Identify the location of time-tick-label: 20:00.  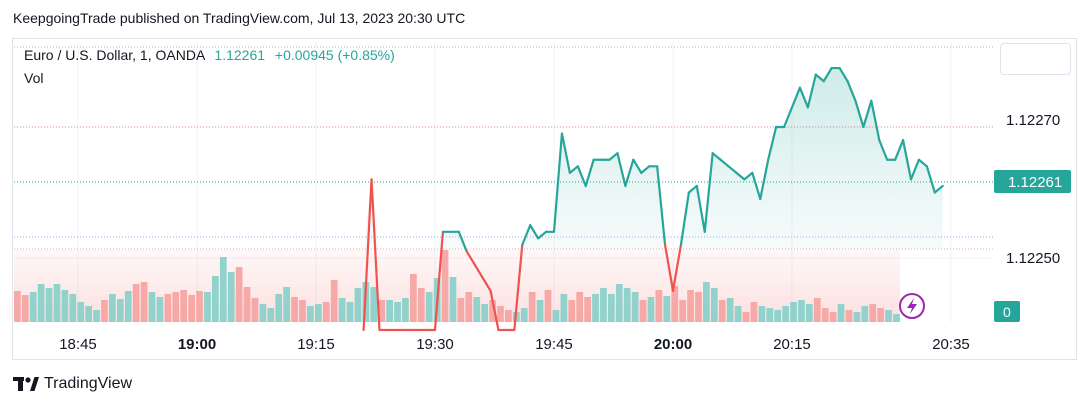
(673, 344).